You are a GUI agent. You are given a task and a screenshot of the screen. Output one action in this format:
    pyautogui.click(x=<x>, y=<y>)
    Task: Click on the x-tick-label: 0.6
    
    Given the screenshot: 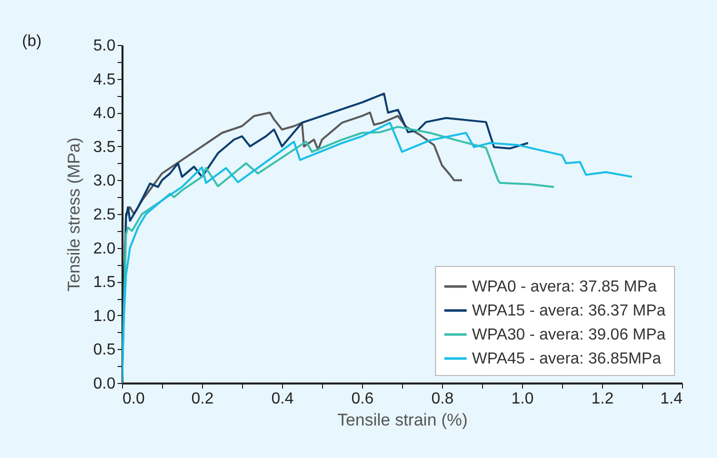 What is the action you would take?
    pyautogui.click(x=362, y=399)
    